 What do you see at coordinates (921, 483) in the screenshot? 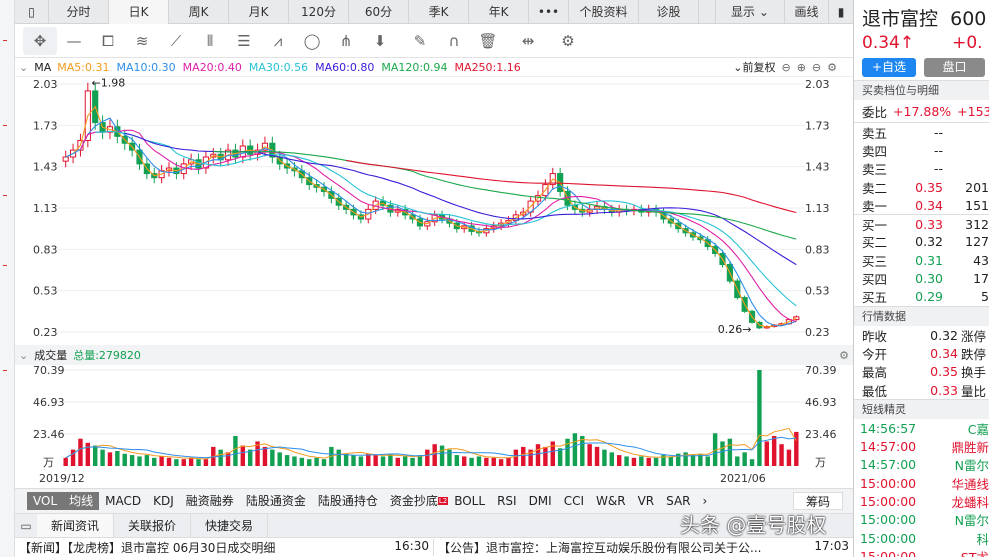
I see `sprite-row: 15:00:00 华通线` at bounding box center [921, 483].